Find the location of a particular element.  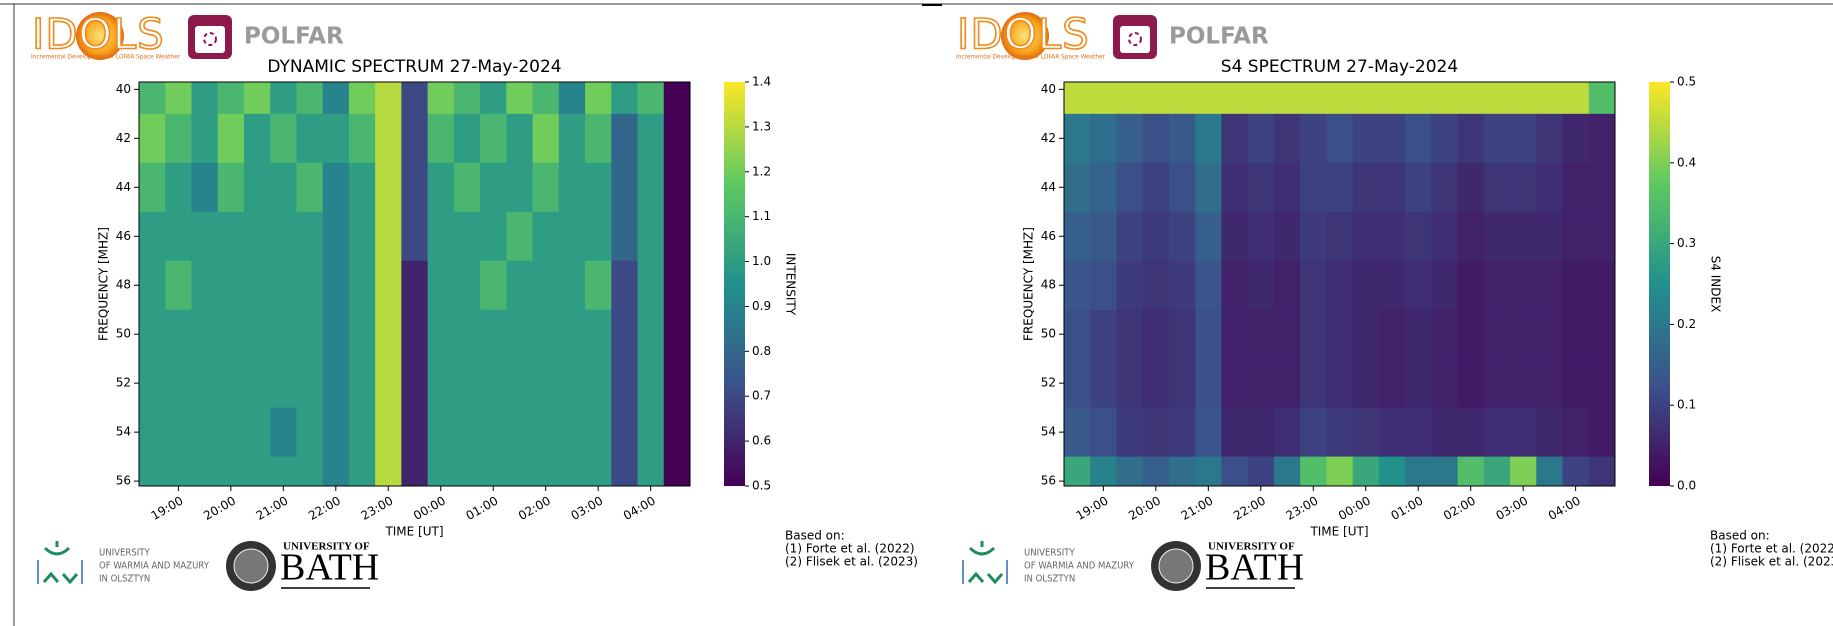

y-tick-label: 46 is located at coordinates (1048, 236).